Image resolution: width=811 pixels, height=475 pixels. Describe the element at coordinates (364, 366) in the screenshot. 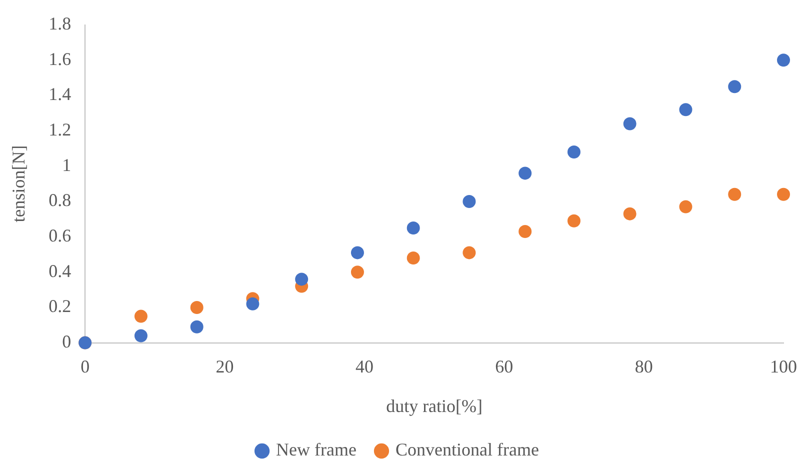

I see `x-tick-label: 40` at that location.